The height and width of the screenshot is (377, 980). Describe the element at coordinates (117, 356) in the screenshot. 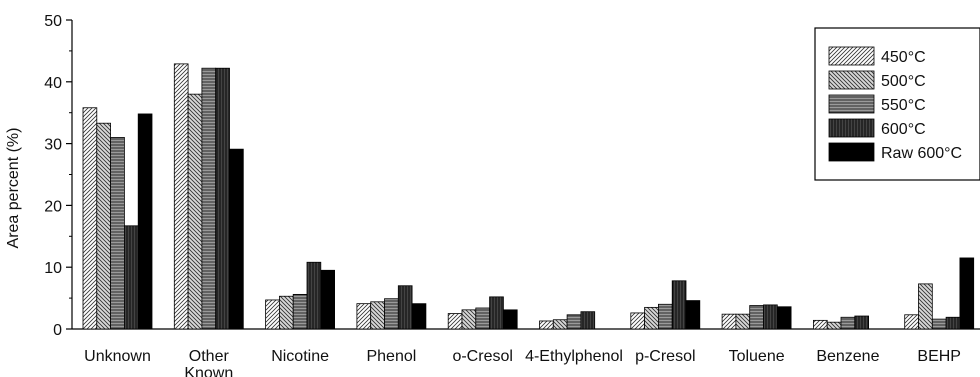

I see `x-tick-label: Unknown` at that location.